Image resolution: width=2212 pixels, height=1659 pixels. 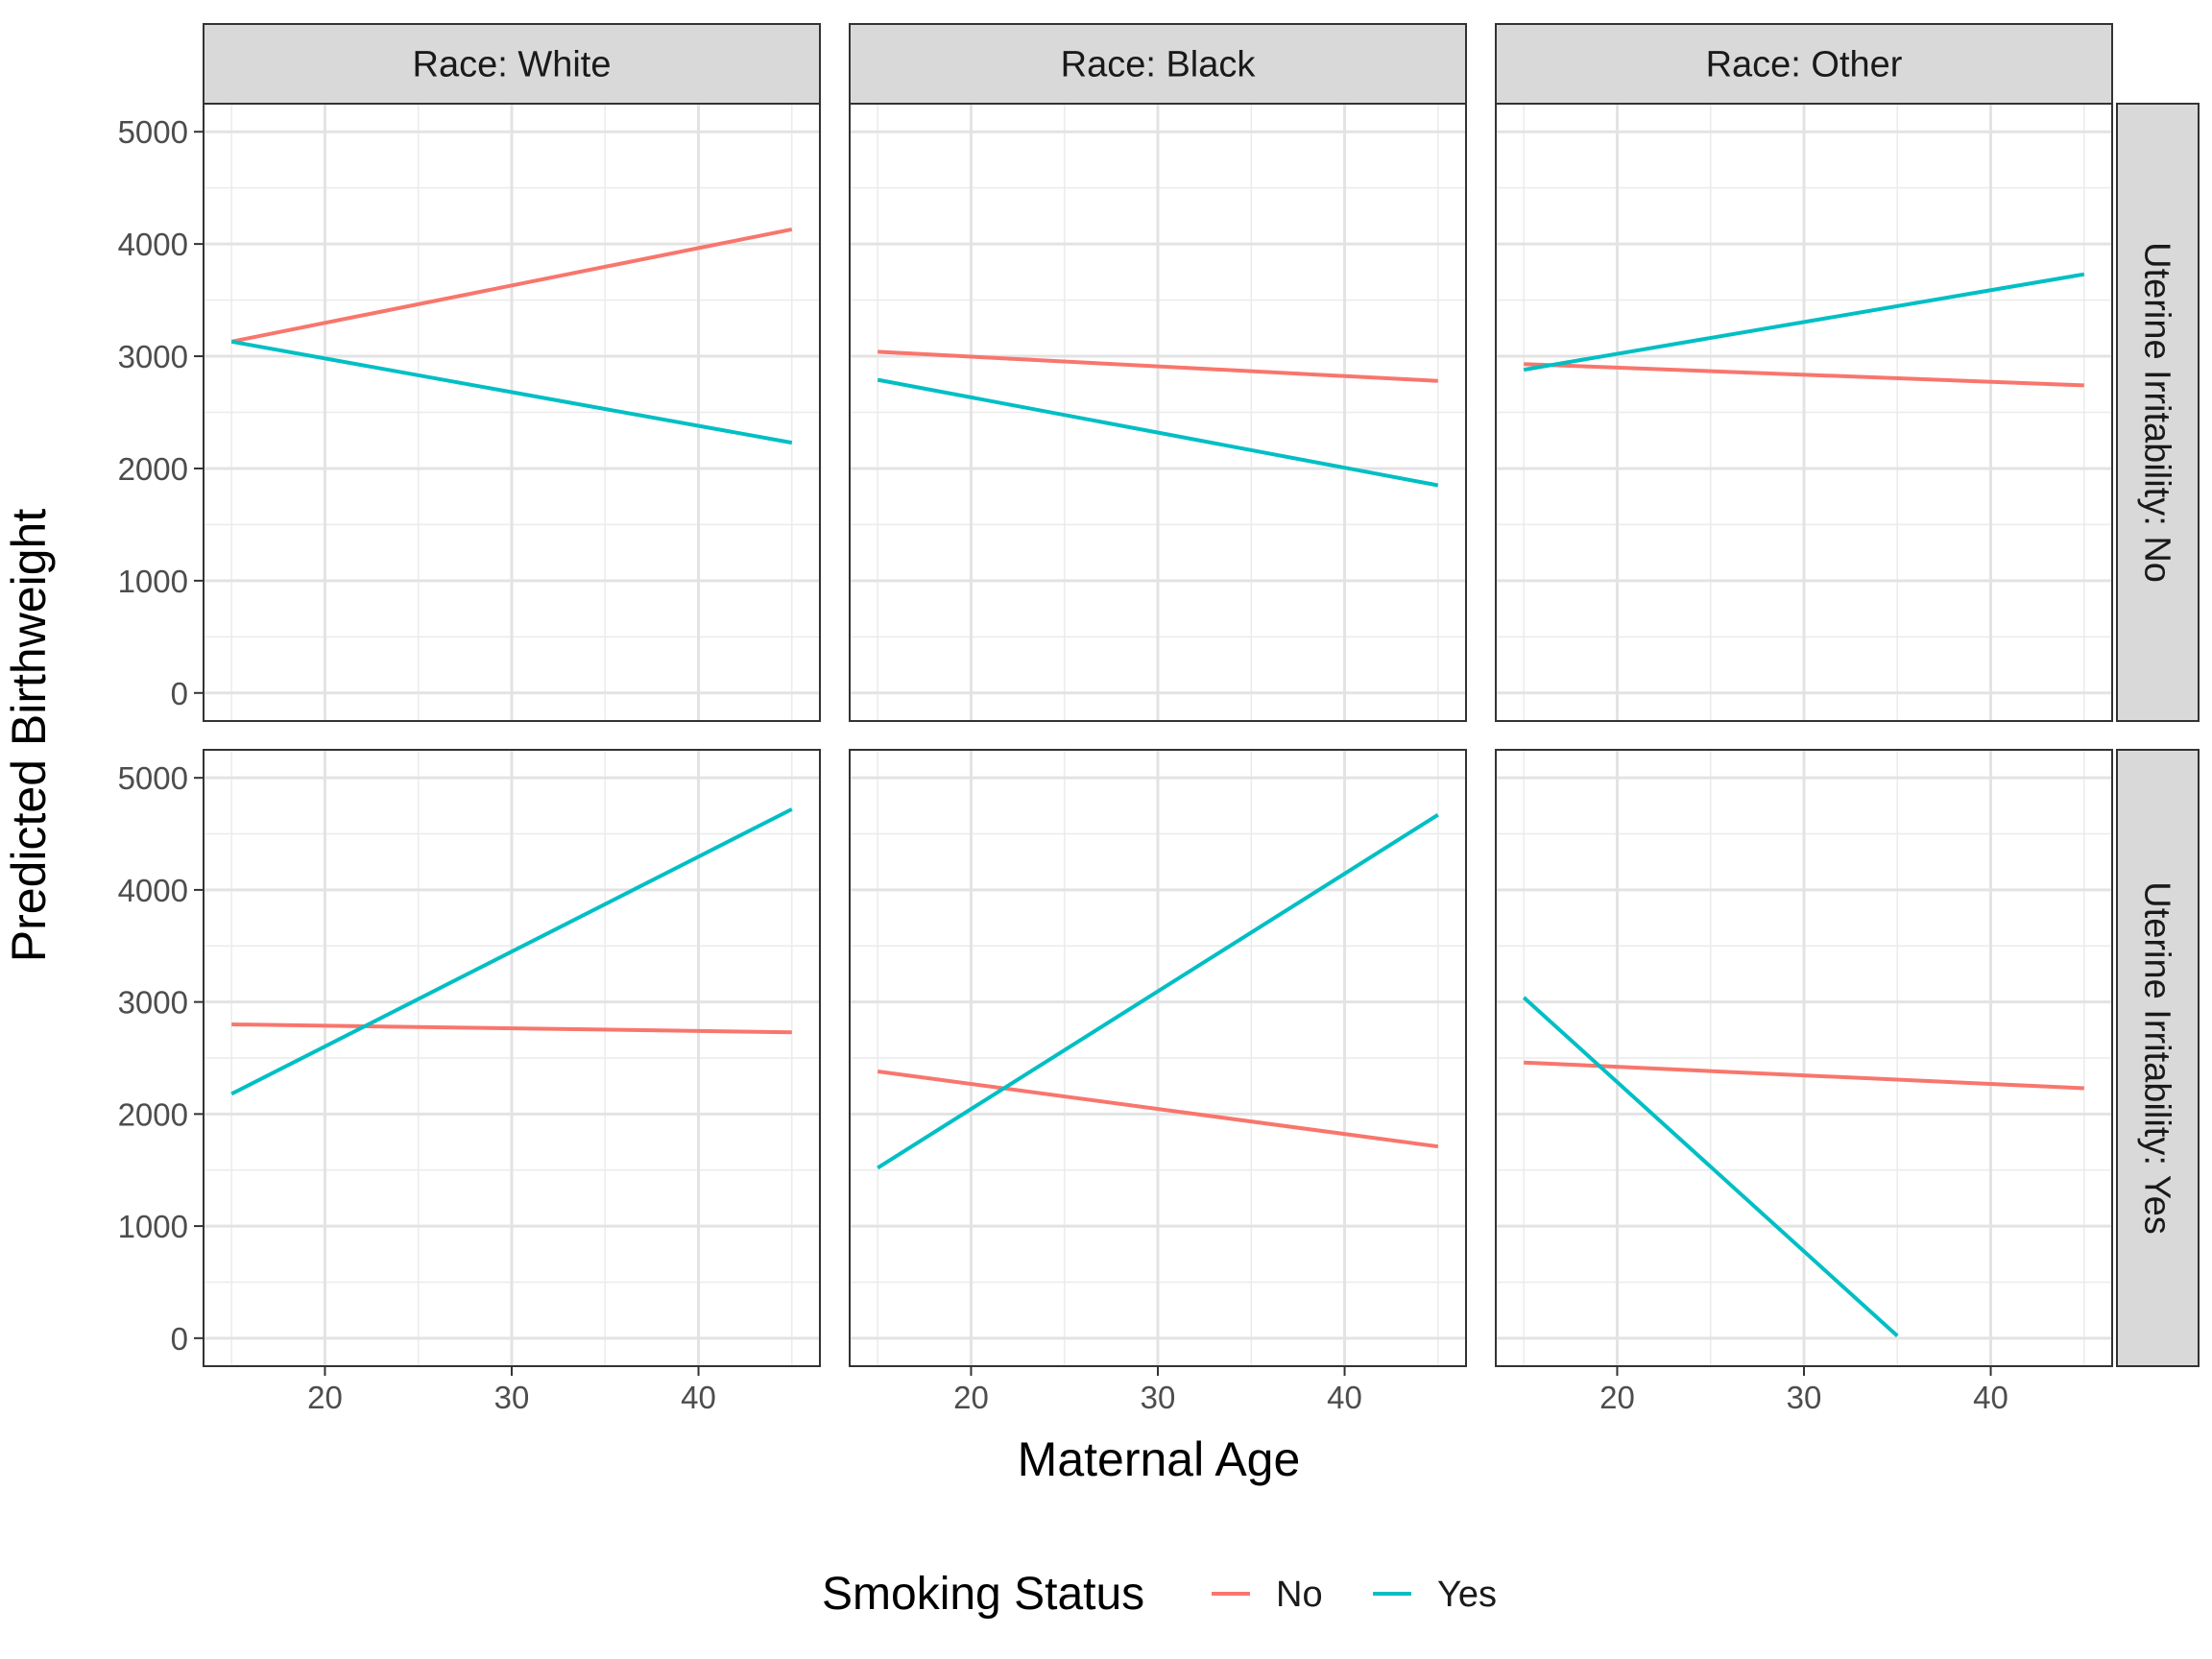 I want to click on strip-race-white: Race: White, so click(x=512, y=64).